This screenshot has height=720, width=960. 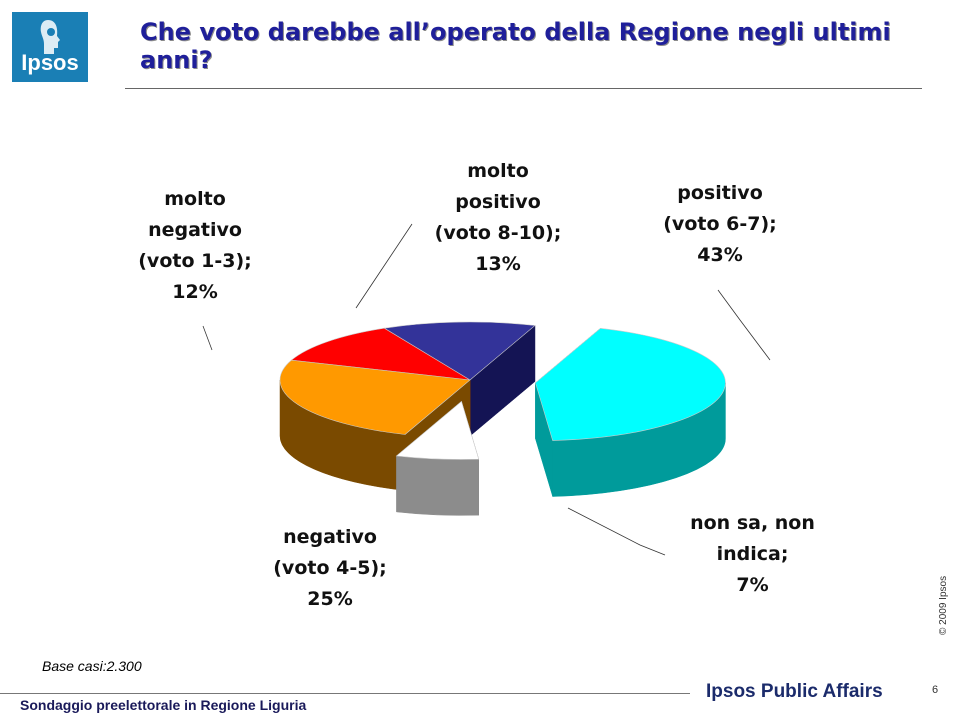 I want to click on ipsos-head-icon, so click(x=50, y=37).